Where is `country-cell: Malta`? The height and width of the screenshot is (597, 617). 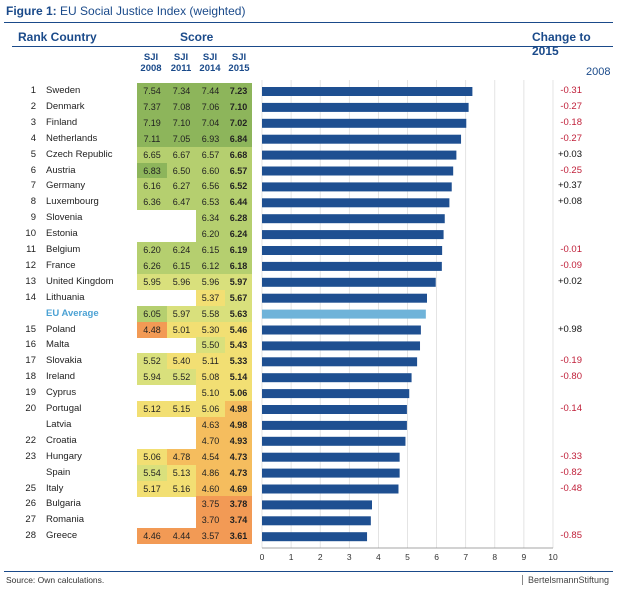
country-cell: Malta is located at coordinates (58, 345).